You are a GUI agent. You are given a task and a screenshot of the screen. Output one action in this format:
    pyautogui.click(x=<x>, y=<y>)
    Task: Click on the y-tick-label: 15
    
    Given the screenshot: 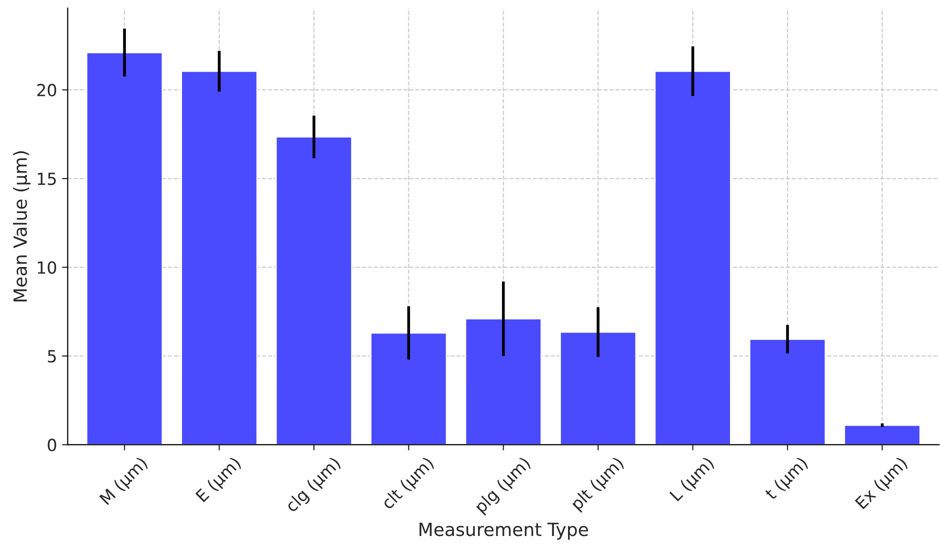 What is the action you would take?
    pyautogui.click(x=47, y=179)
    